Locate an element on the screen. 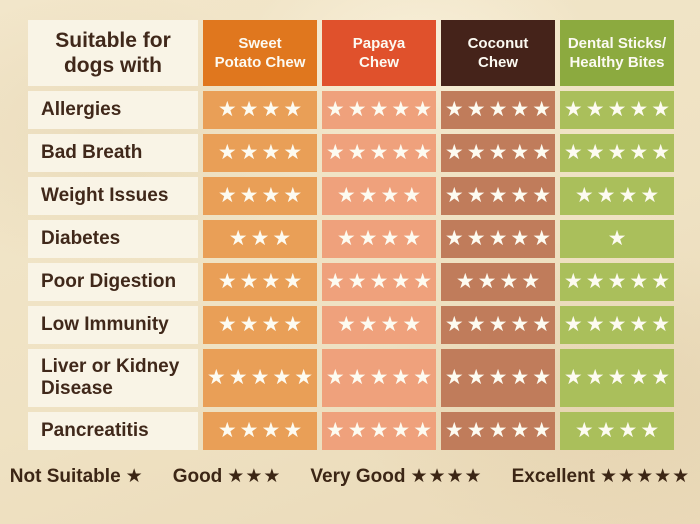  row-label: Pancreatitis is located at coordinates (113, 431).